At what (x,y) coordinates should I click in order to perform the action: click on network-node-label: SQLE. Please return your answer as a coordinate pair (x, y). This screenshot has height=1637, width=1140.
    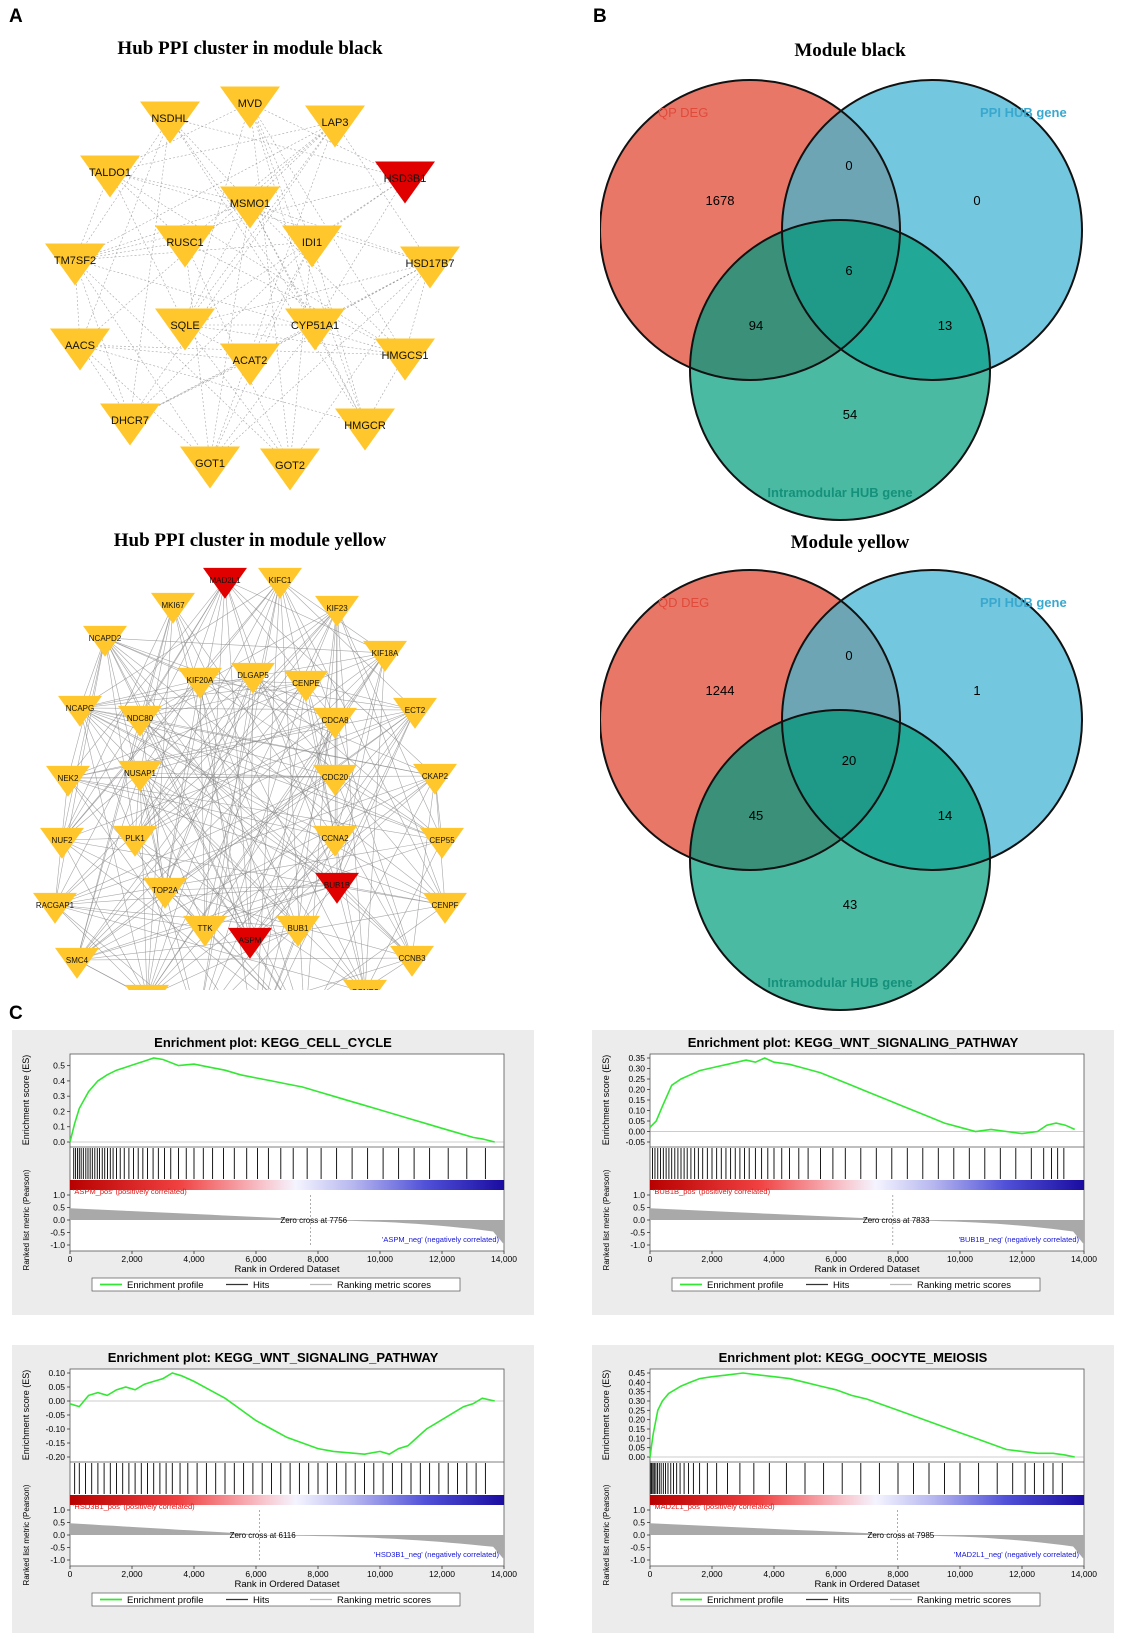
    Looking at the image, I should click on (184, 326).